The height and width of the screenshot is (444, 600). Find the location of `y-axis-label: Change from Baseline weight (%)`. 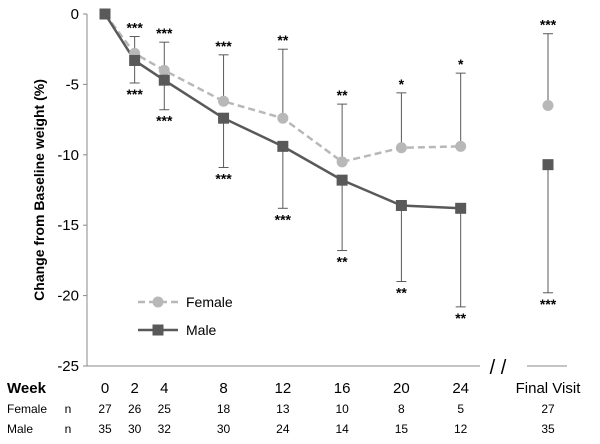

y-axis-label: Change from Baseline weight (%) is located at coordinates (39, 190).